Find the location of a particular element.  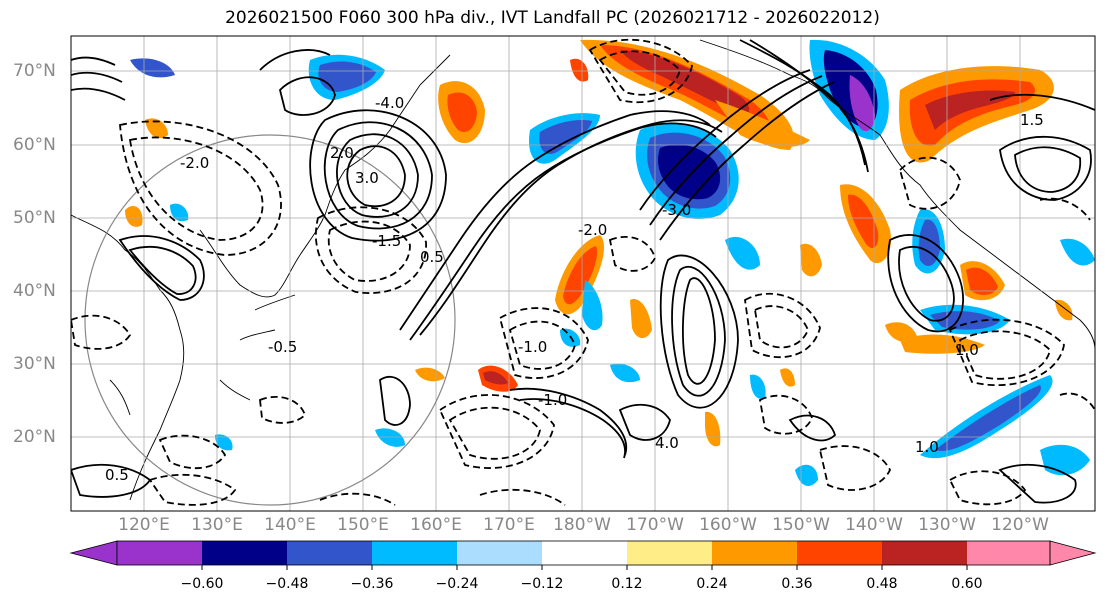

contour-label: -4.0 is located at coordinates (389, 103).